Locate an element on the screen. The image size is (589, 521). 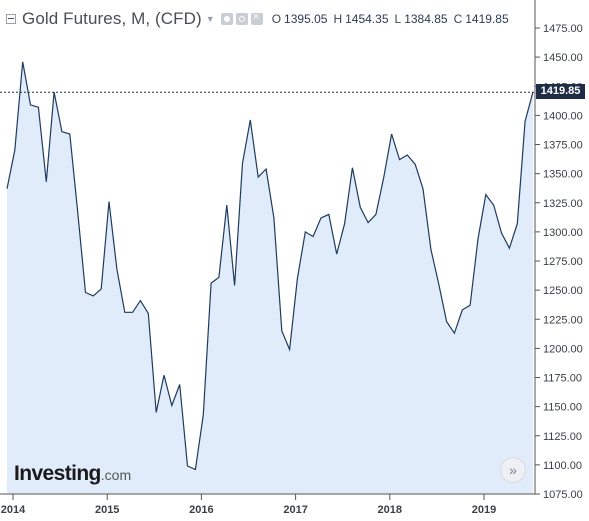
eye-icon is located at coordinates (226, 19).